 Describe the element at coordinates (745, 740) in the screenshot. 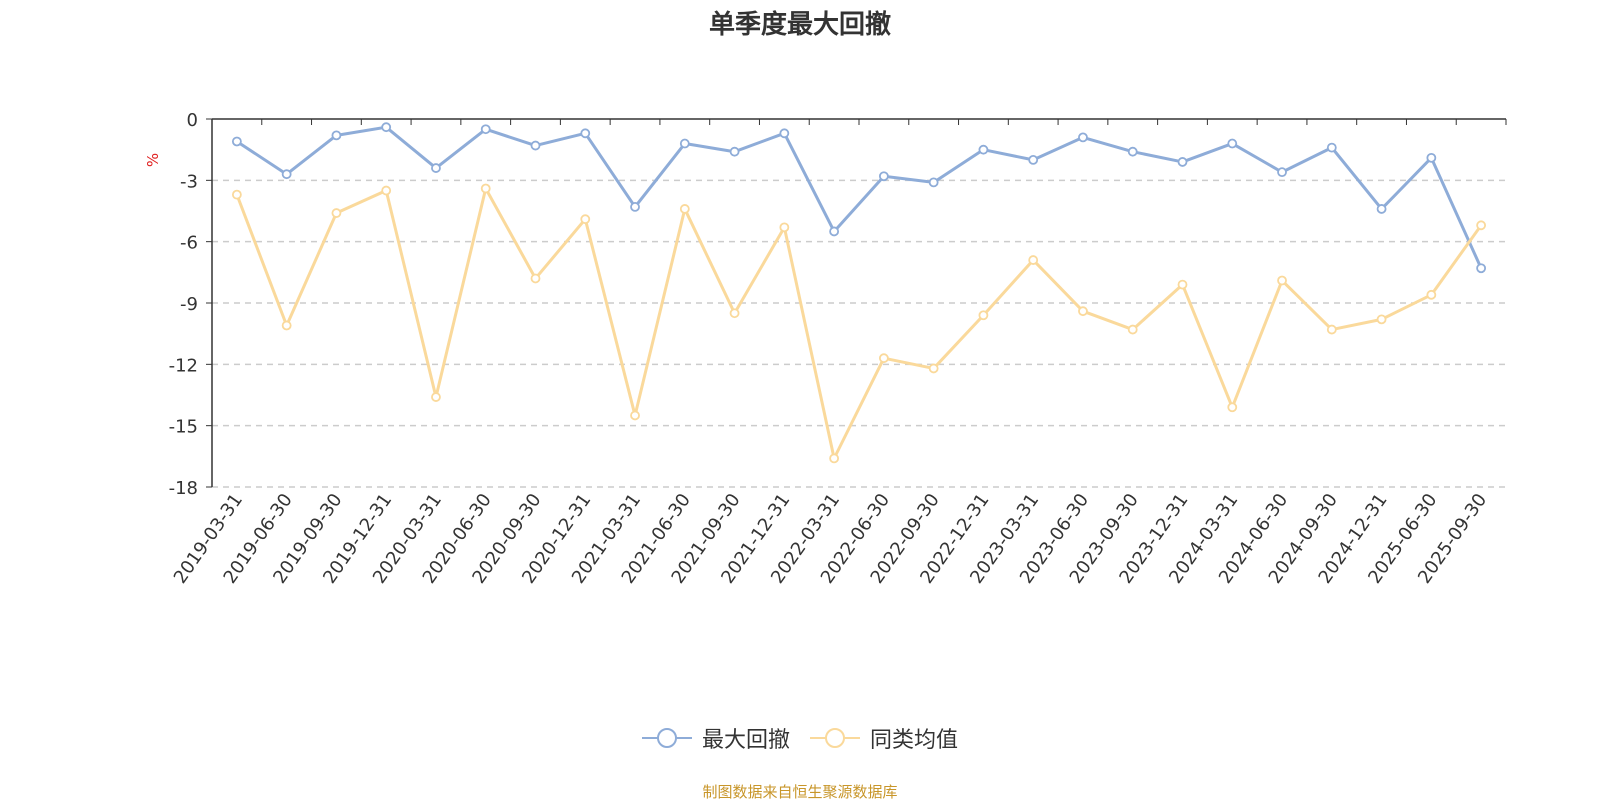

I see `legend-label-max-drawdown: 最大回撤` at that location.